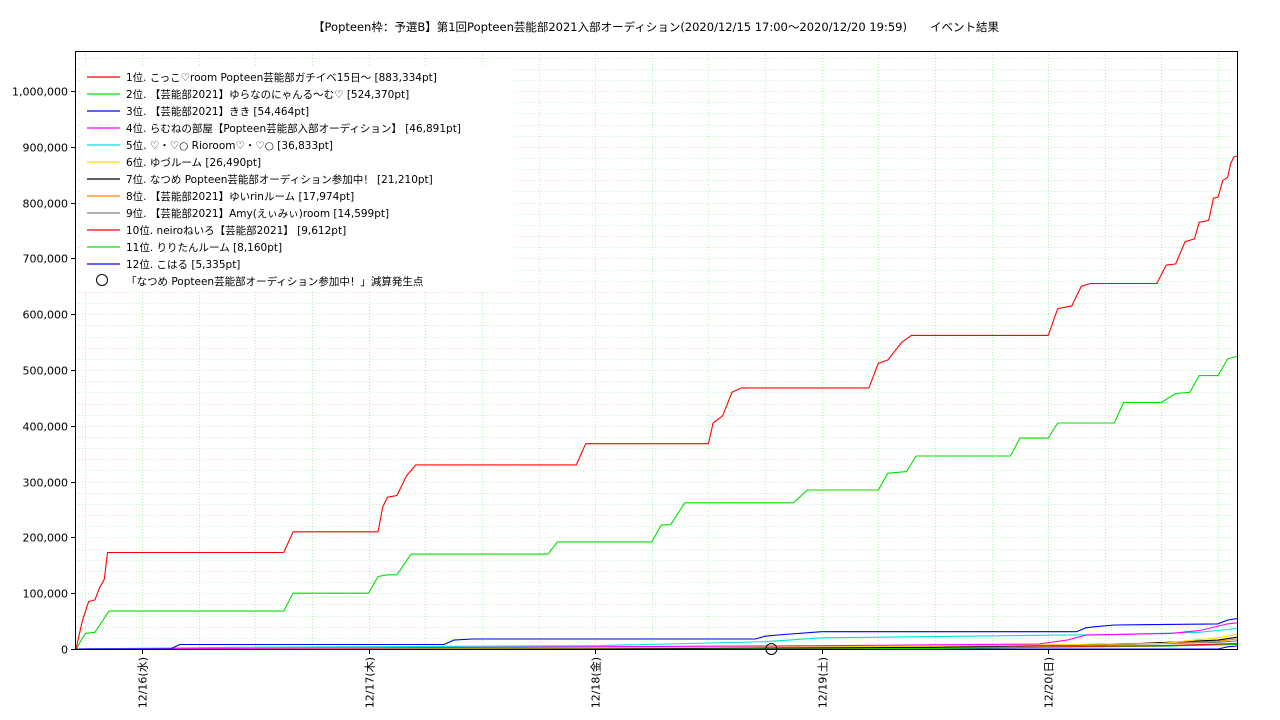 The width and height of the screenshot is (1280, 720). What do you see at coordinates (46, 259) in the screenshot?
I see `y-tick-label: 700,000` at bounding box center [46, 259].